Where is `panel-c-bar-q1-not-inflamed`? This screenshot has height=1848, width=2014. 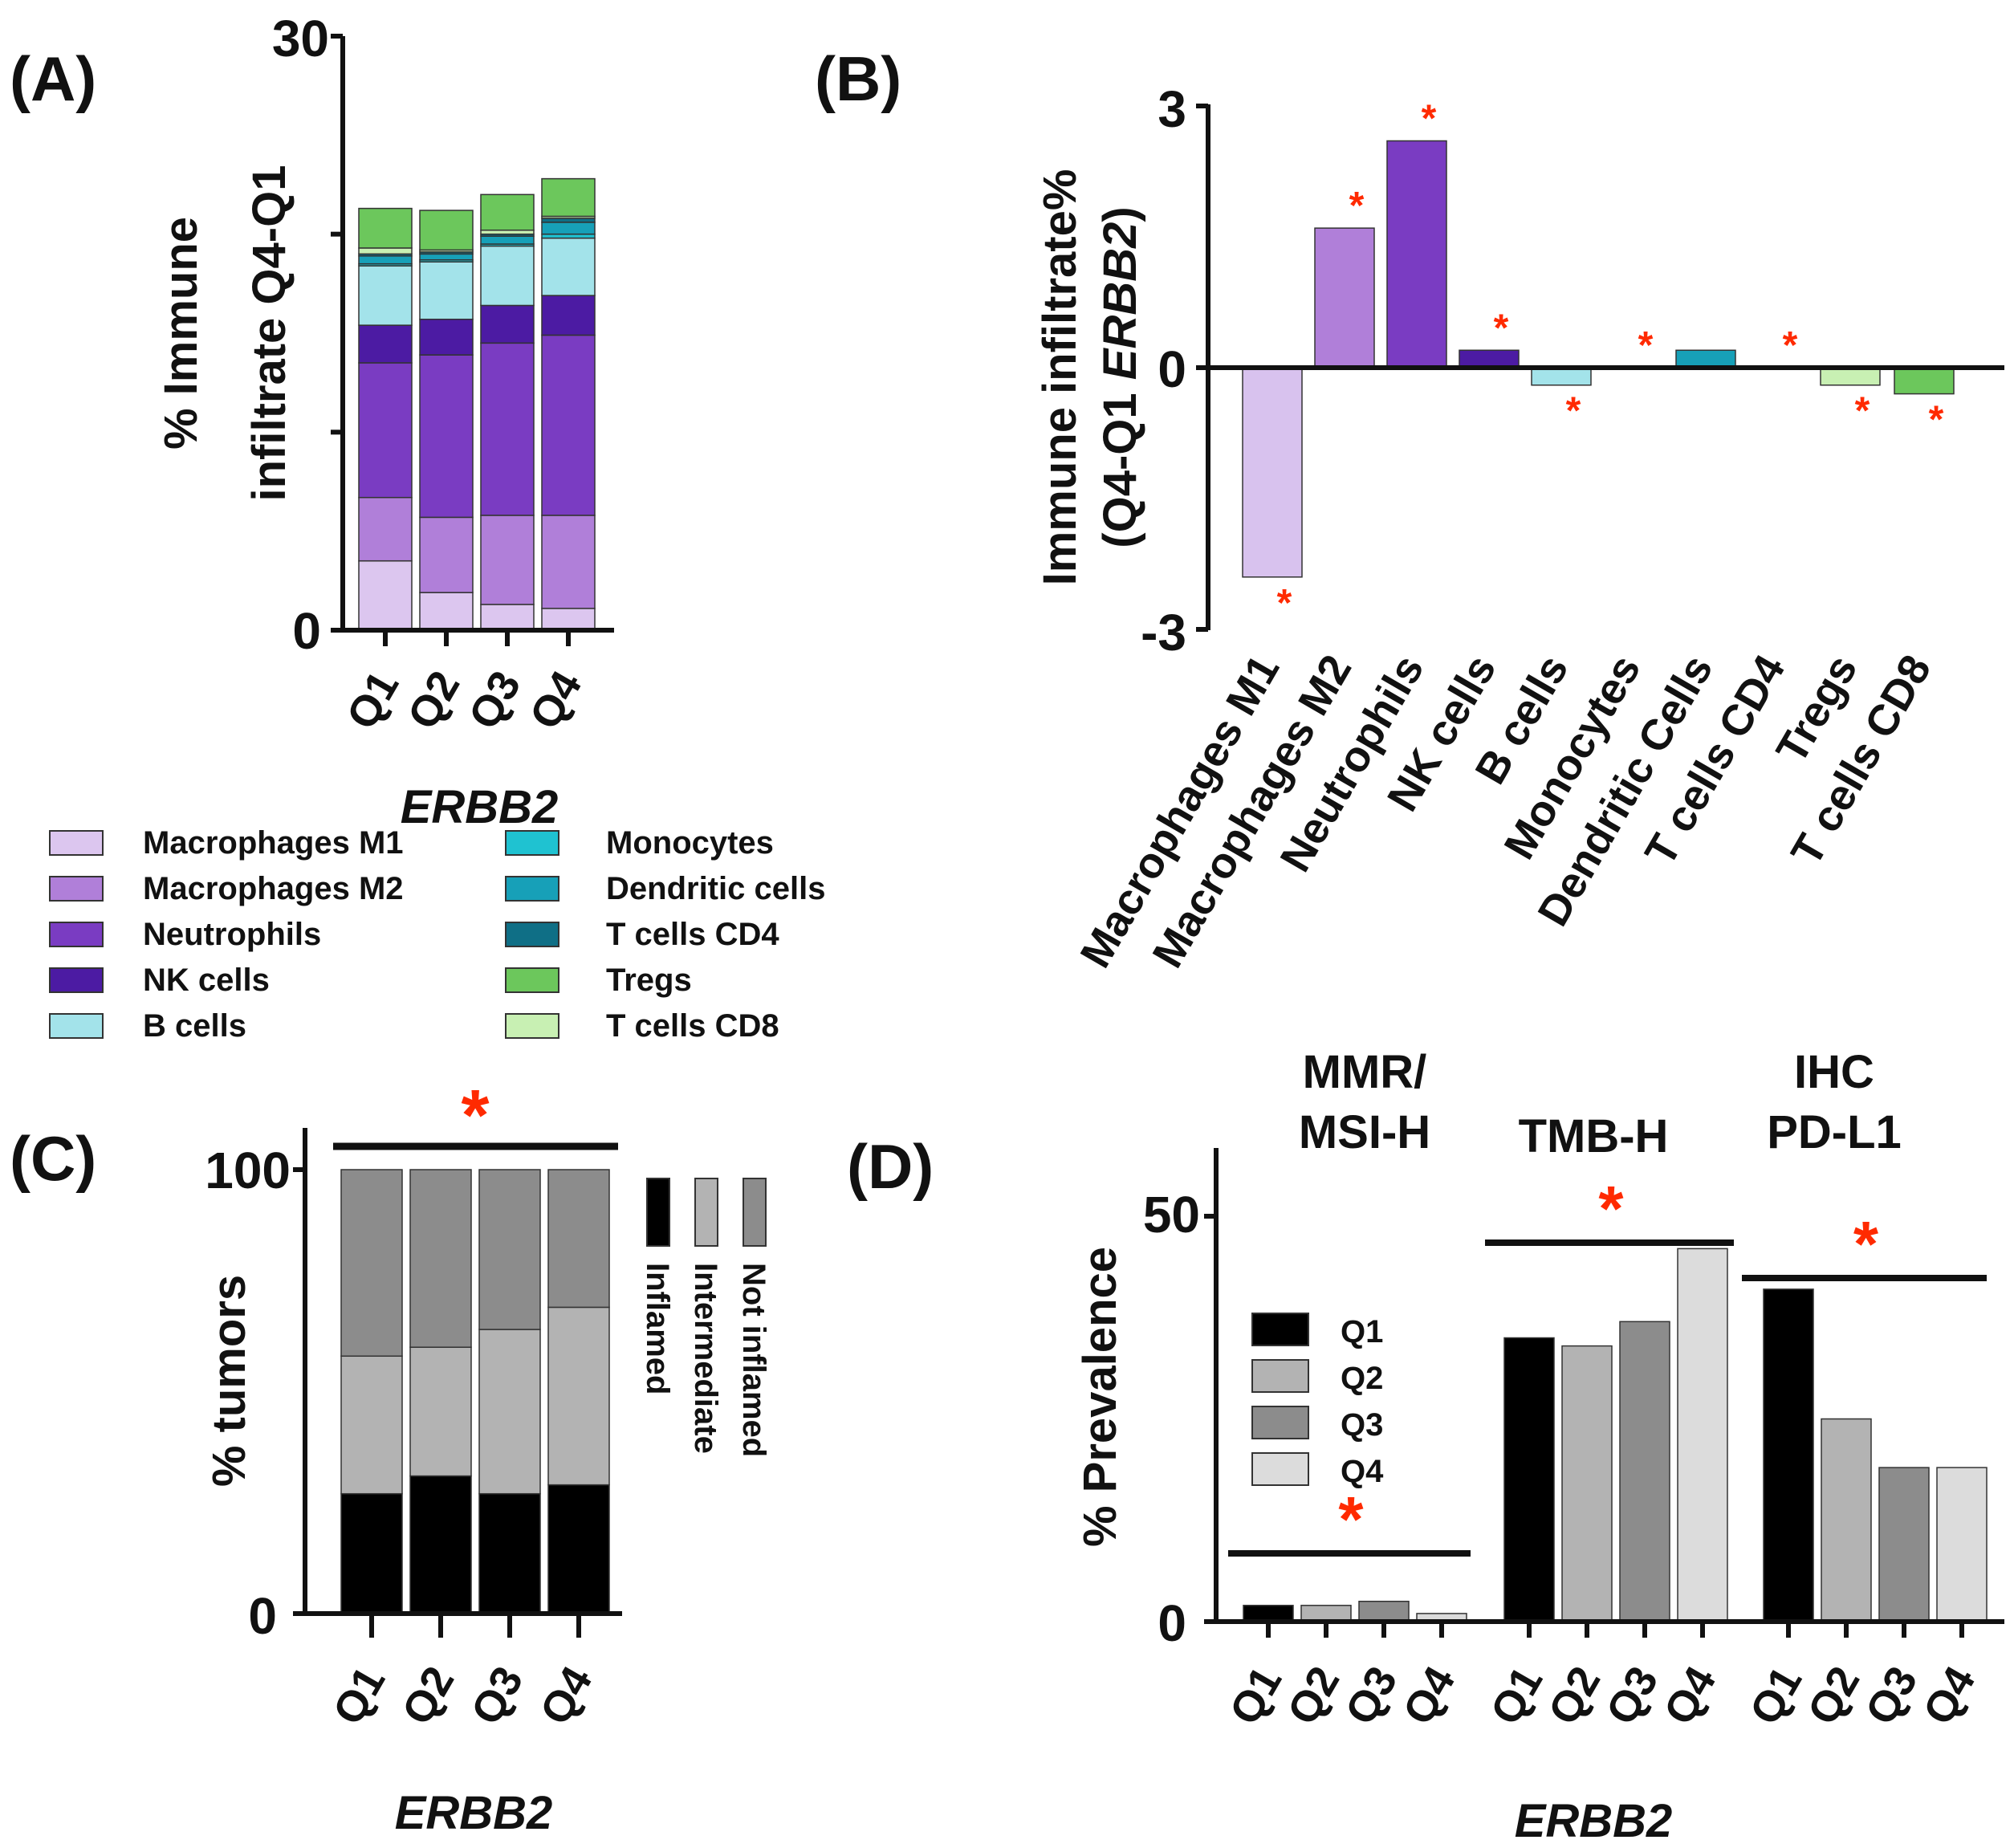
panel-c-bar-q1-not-inflamed is located at coordinates (371, 1263).